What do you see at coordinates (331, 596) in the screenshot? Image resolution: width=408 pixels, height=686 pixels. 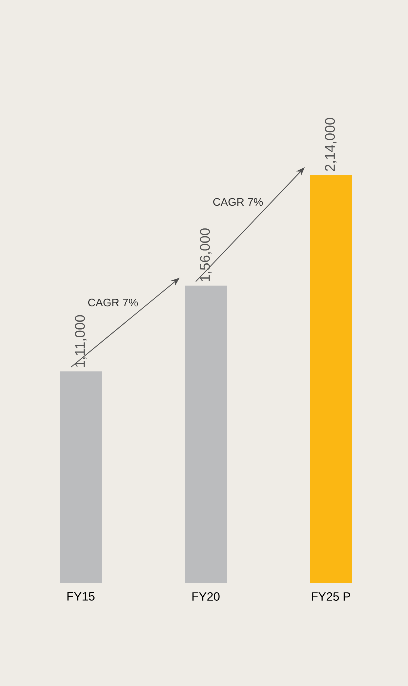 I see `x-tick-label: FY25 P` at bounding box center [331, 596].